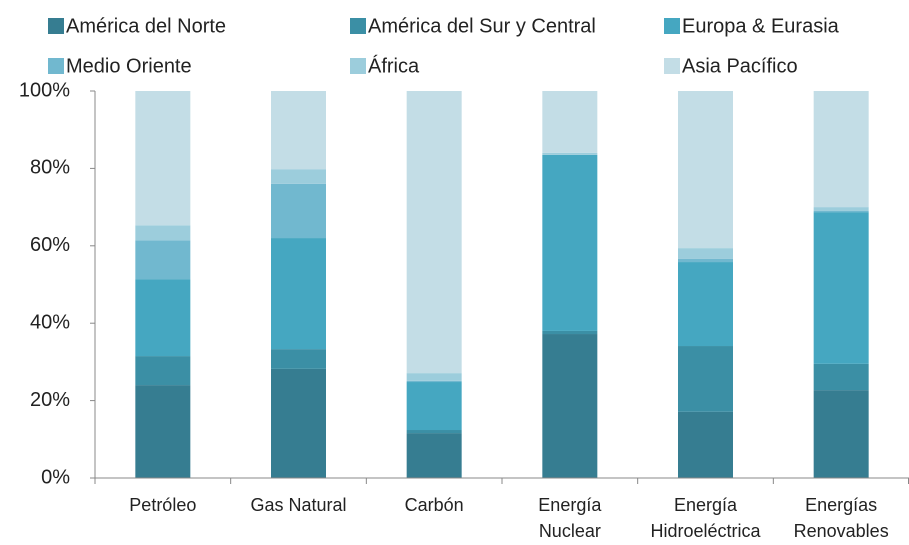 This screenshot has height=545, width=909. Describe the element at coordinates (570, 518) in the screenshot. I see `x-tick-label: Energía Nuclear` at that location.